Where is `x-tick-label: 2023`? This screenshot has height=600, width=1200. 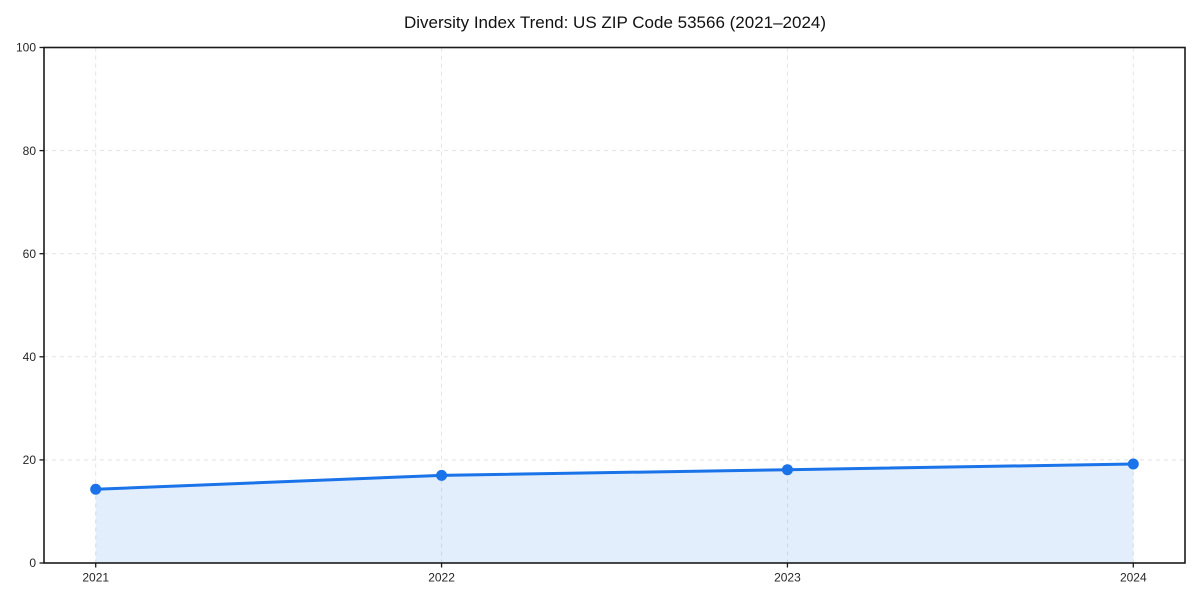 x-tick-label: 2023 is located at coordinates (787, 578).